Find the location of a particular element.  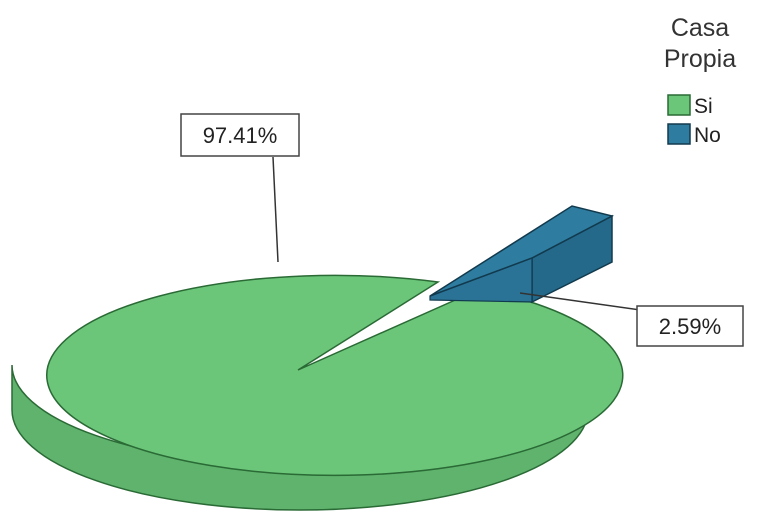

data-label-no: 2.59% is located at coordinates (690, 326).